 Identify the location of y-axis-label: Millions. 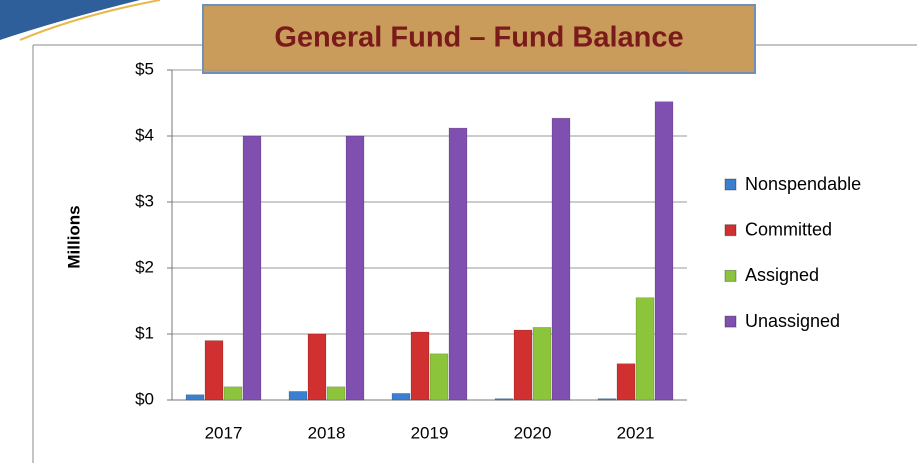
(73, 236).